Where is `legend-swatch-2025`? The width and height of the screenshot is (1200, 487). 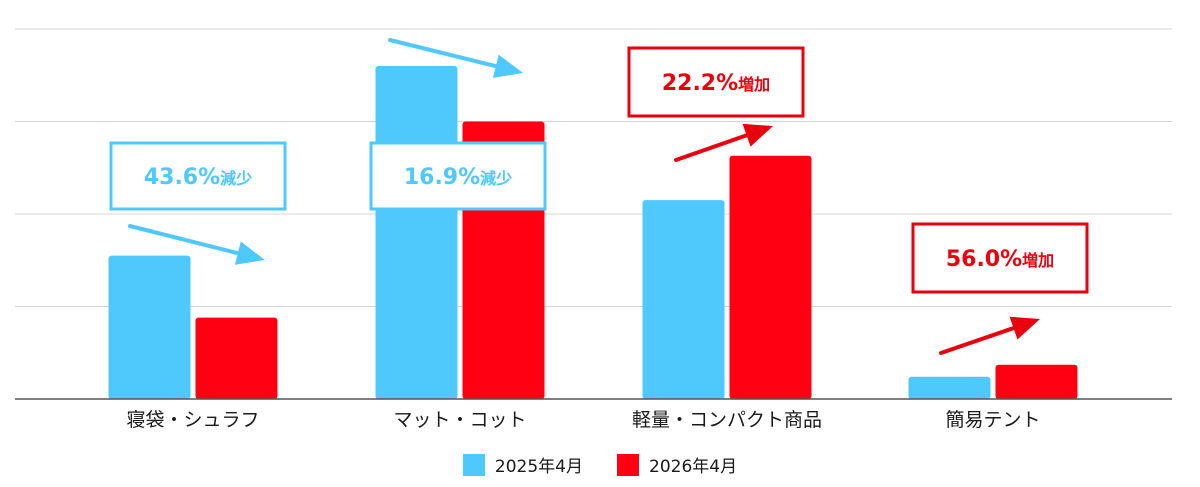 legend-swatch-2025 is located at coordinates (473, 464).